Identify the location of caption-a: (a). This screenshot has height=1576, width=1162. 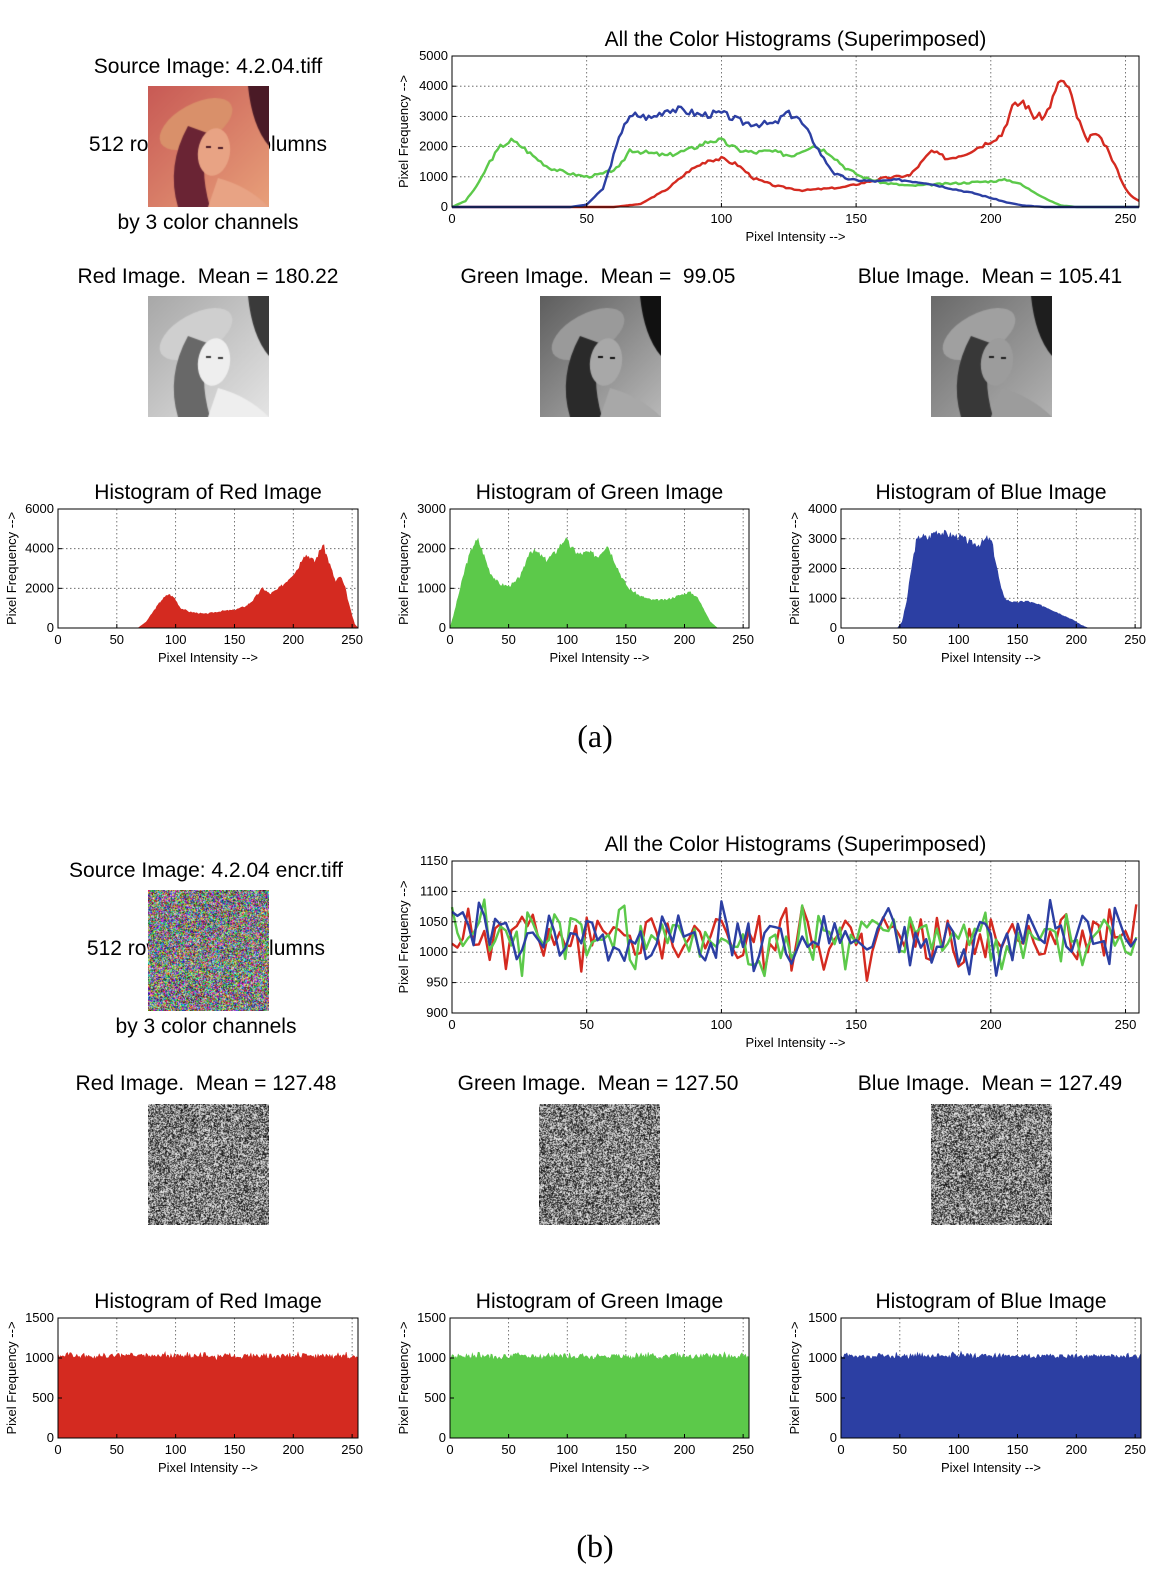
(595, 736).